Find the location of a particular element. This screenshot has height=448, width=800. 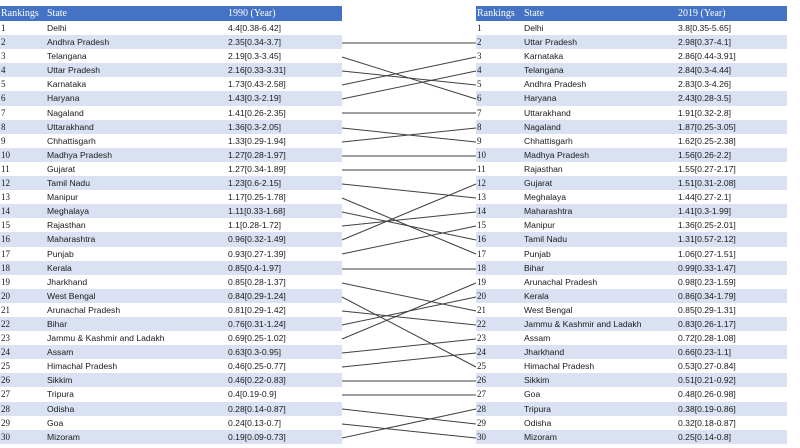

value-cell: 0.69[0.25-1.02] is located at coordinates (257, 338).